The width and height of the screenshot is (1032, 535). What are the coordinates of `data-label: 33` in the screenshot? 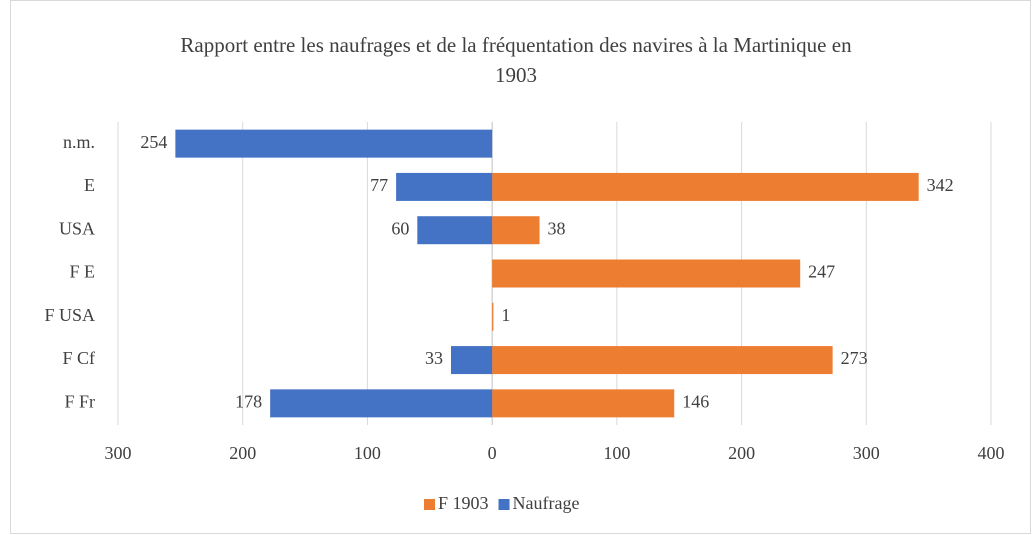 It's located at (434, 358).